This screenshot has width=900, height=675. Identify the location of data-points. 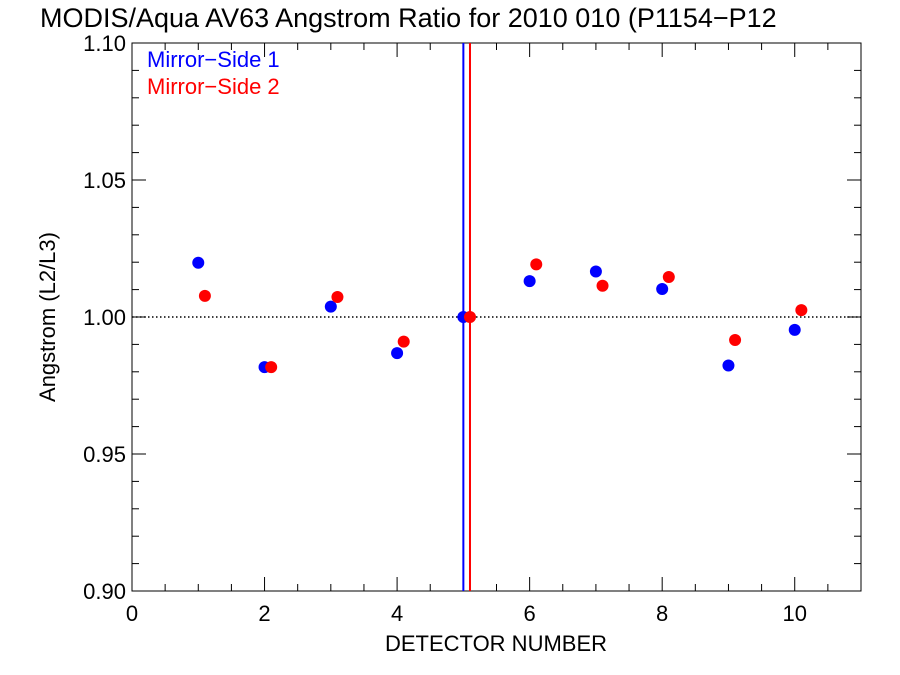
(500, 315).